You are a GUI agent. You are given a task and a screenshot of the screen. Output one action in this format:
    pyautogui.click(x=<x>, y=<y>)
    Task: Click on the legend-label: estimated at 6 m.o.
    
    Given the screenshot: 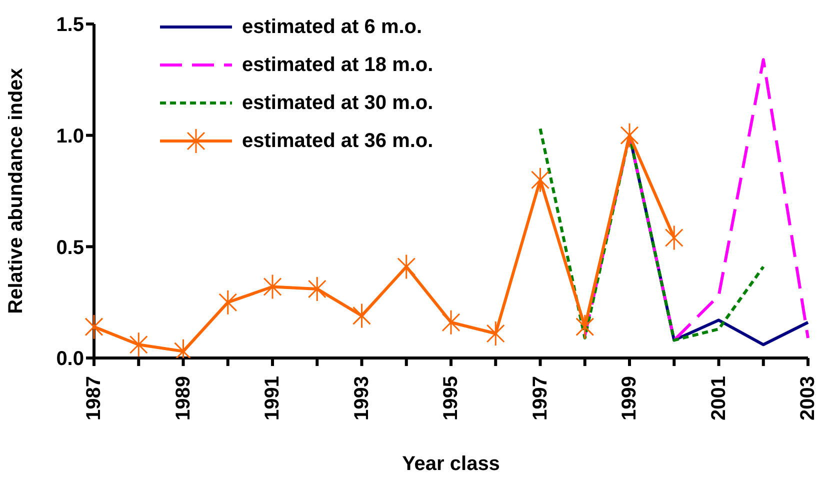 What is the action you would take?
    pyautogui.click(x=332, y=27)
    